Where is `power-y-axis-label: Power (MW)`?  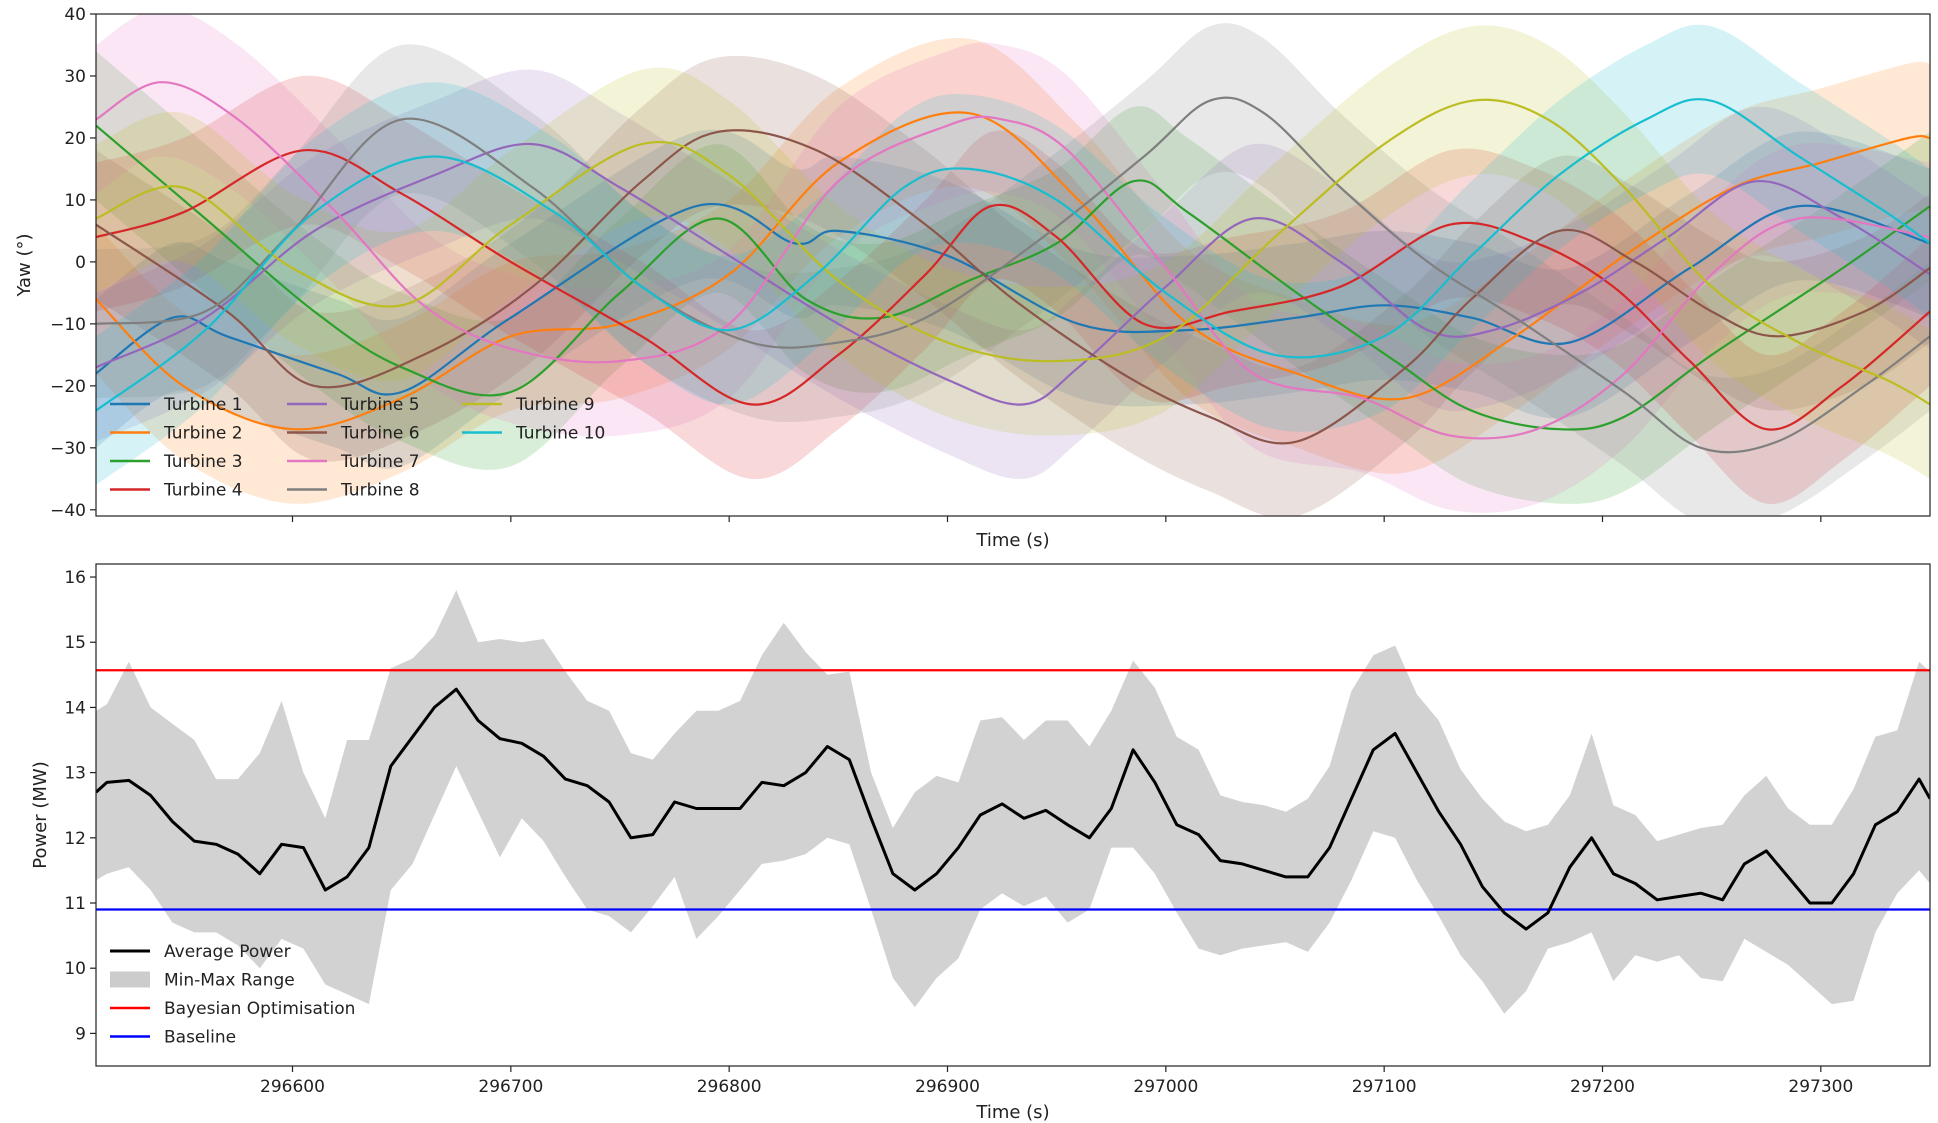 power-y-axis-label: Power (MW) is located at coordinates (40, 815).